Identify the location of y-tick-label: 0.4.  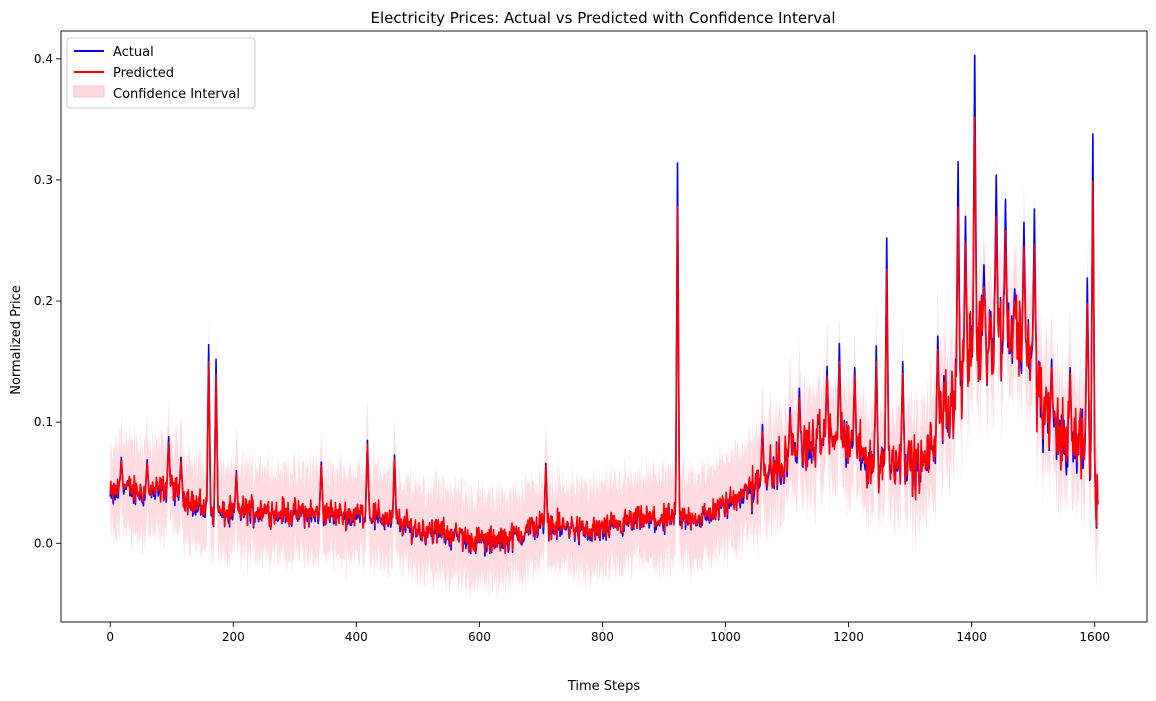
(43, 59).